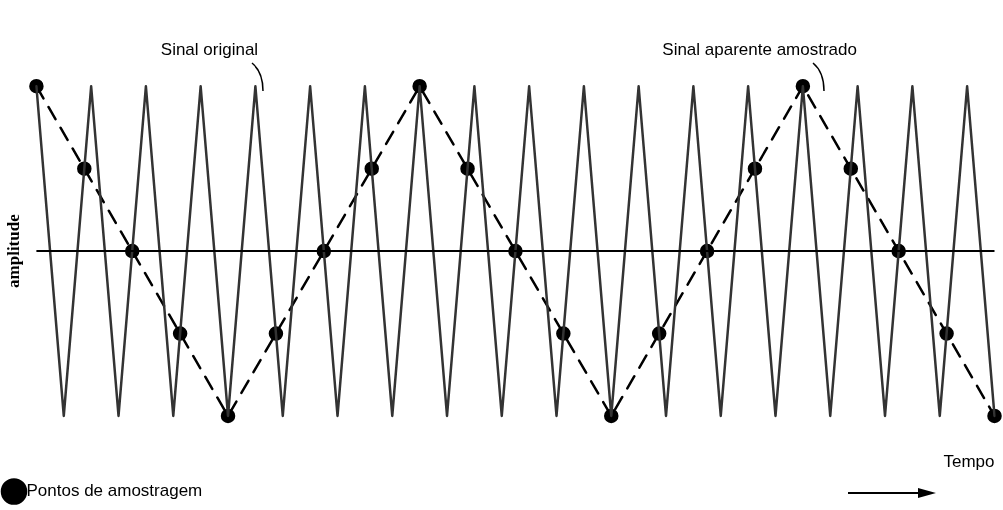  Describe the element at coordinates (759, 50) in the screenshot. I see `text: Sinal aparente amostrado` at that location.